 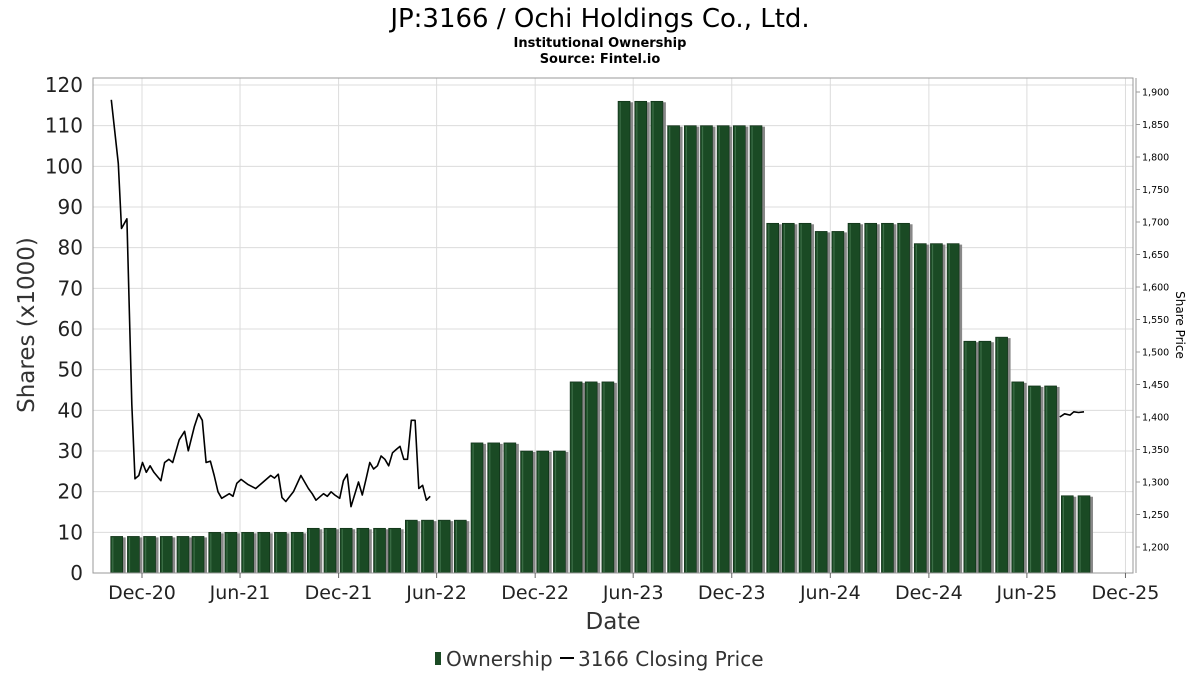 What do you see at coordinates (76, 573) in the screenshot?
I see `y-tick-label: 0` at bounding box center [76, 573].